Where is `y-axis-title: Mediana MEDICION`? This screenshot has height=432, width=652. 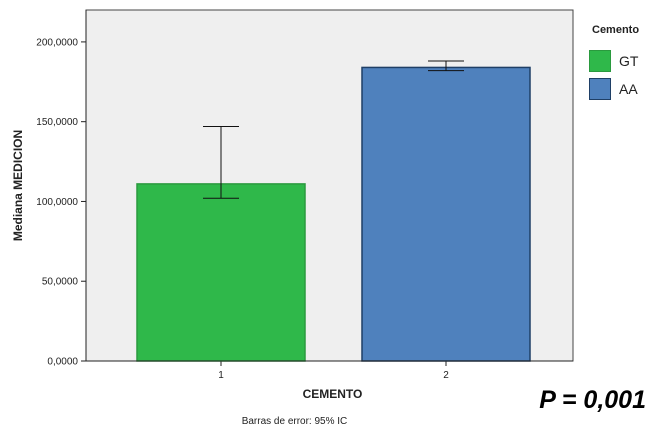 y-axis-title: Mediana MEDICION is located at coordinates (18, 185).